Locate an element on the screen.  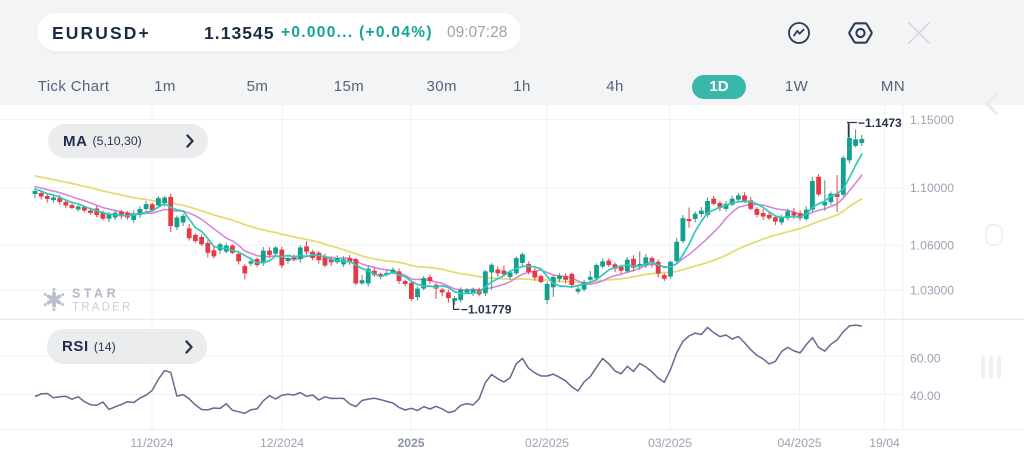
svg-text: 03/2025 is located at coordinates (670, 443).